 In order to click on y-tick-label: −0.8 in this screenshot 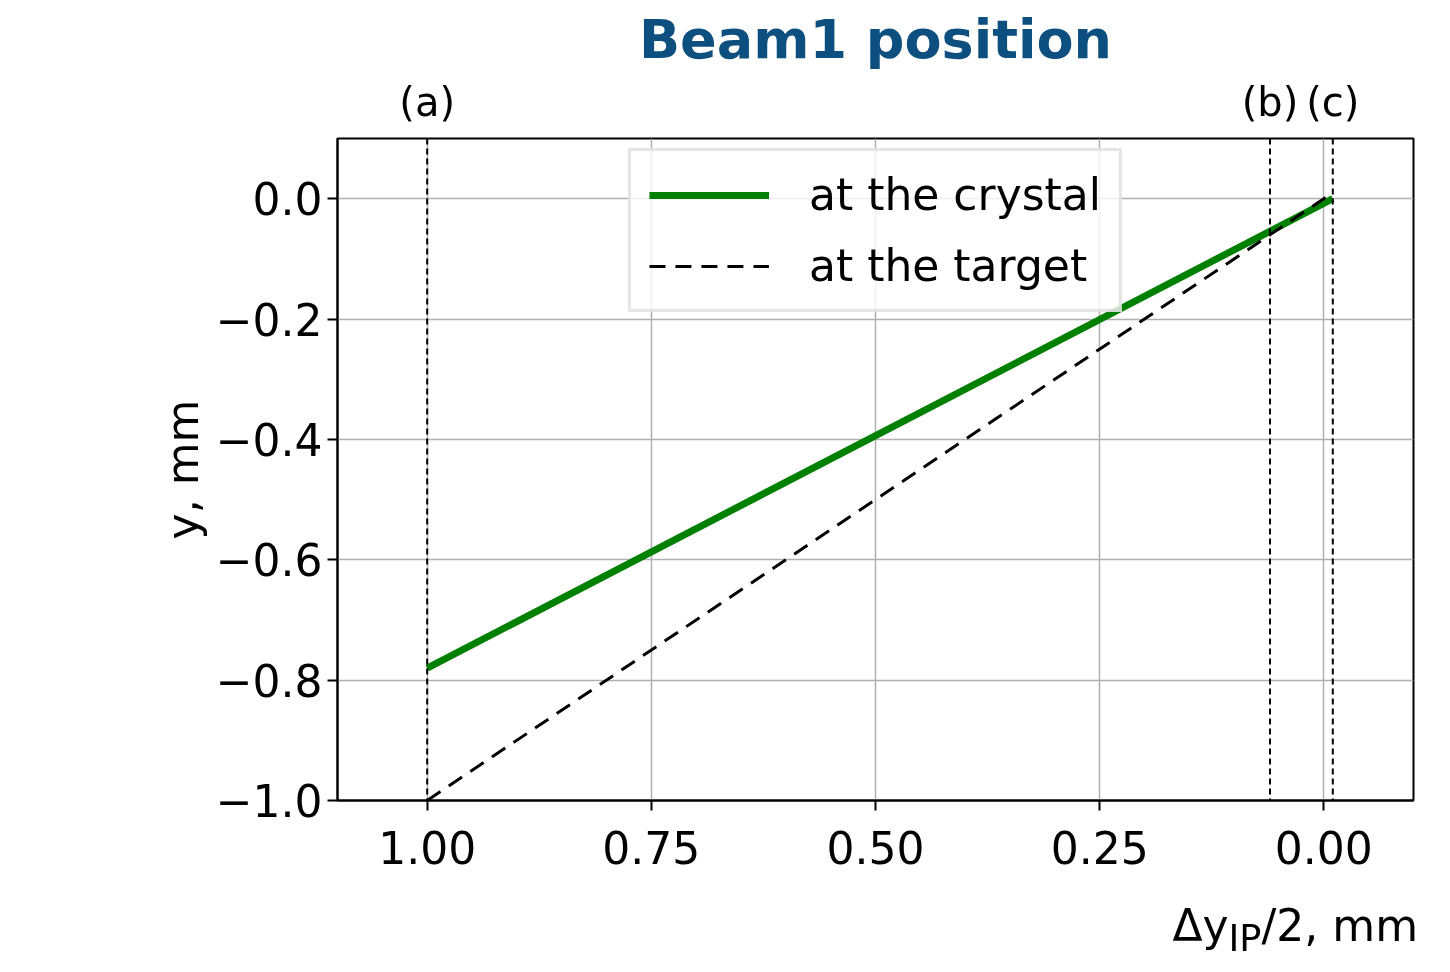, I will do `click(269, 681)`.